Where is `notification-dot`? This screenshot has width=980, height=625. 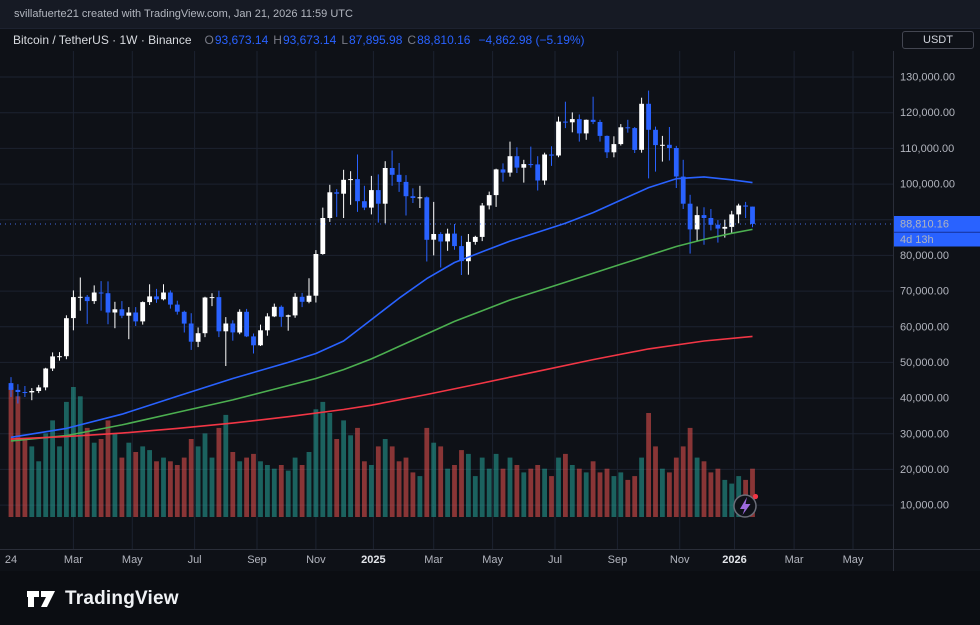
notification-dot is located at coordinates (755, 496).